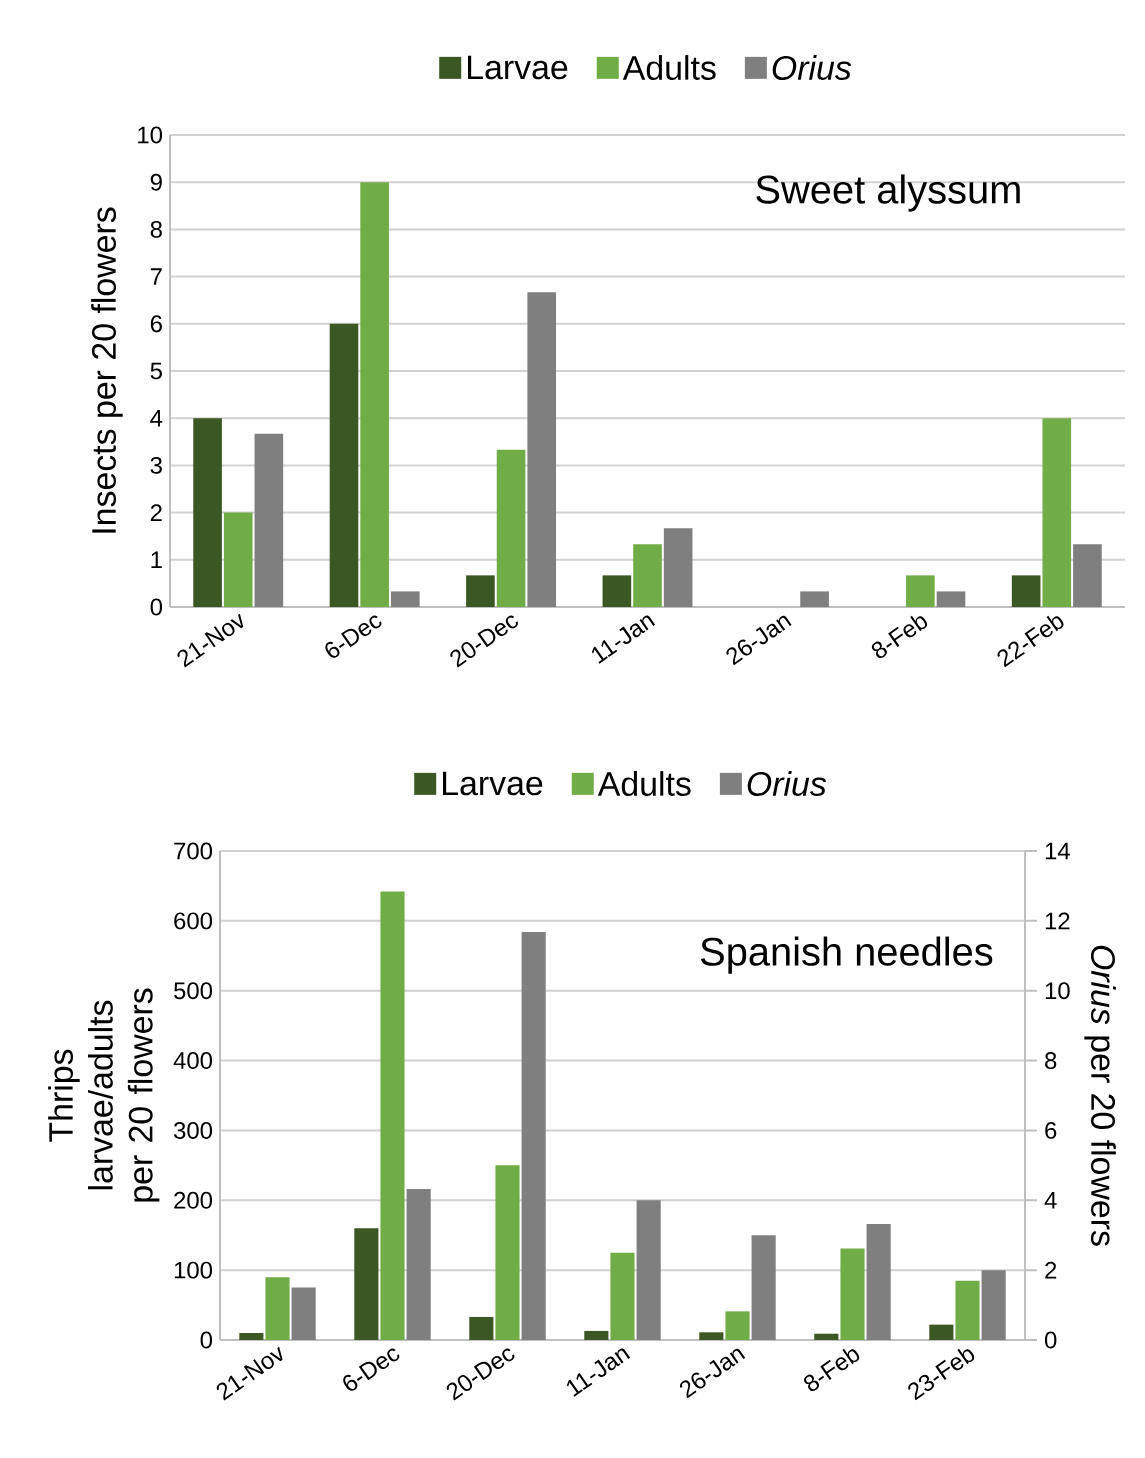  Describe the element at coordinates (1057, 851) in the screenshot. I see `y2-tick-label: 14` at that location.